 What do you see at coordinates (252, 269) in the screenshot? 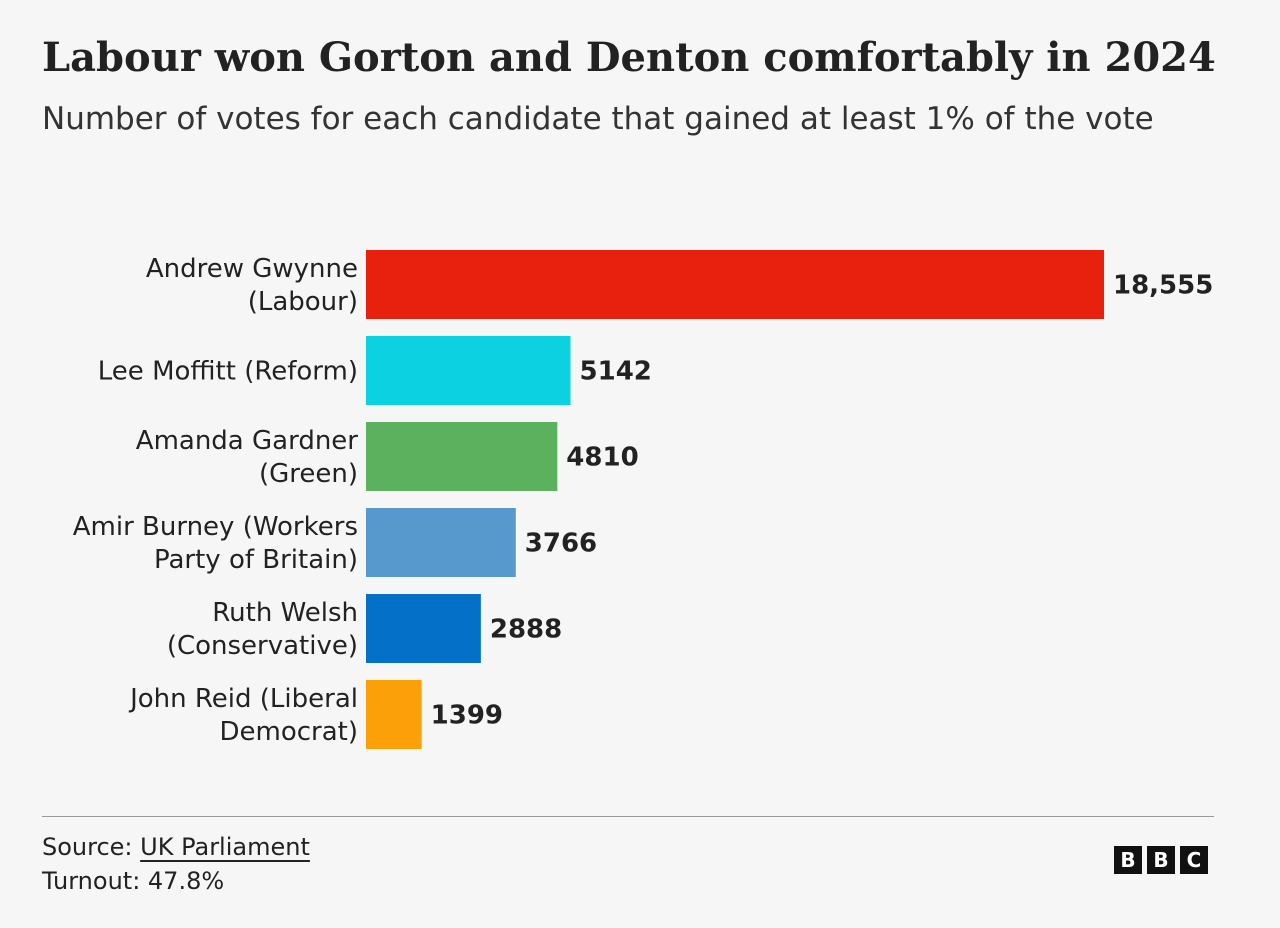
I see `category-label-line: Andrew Gwynne` at bounding box center [252, 269].